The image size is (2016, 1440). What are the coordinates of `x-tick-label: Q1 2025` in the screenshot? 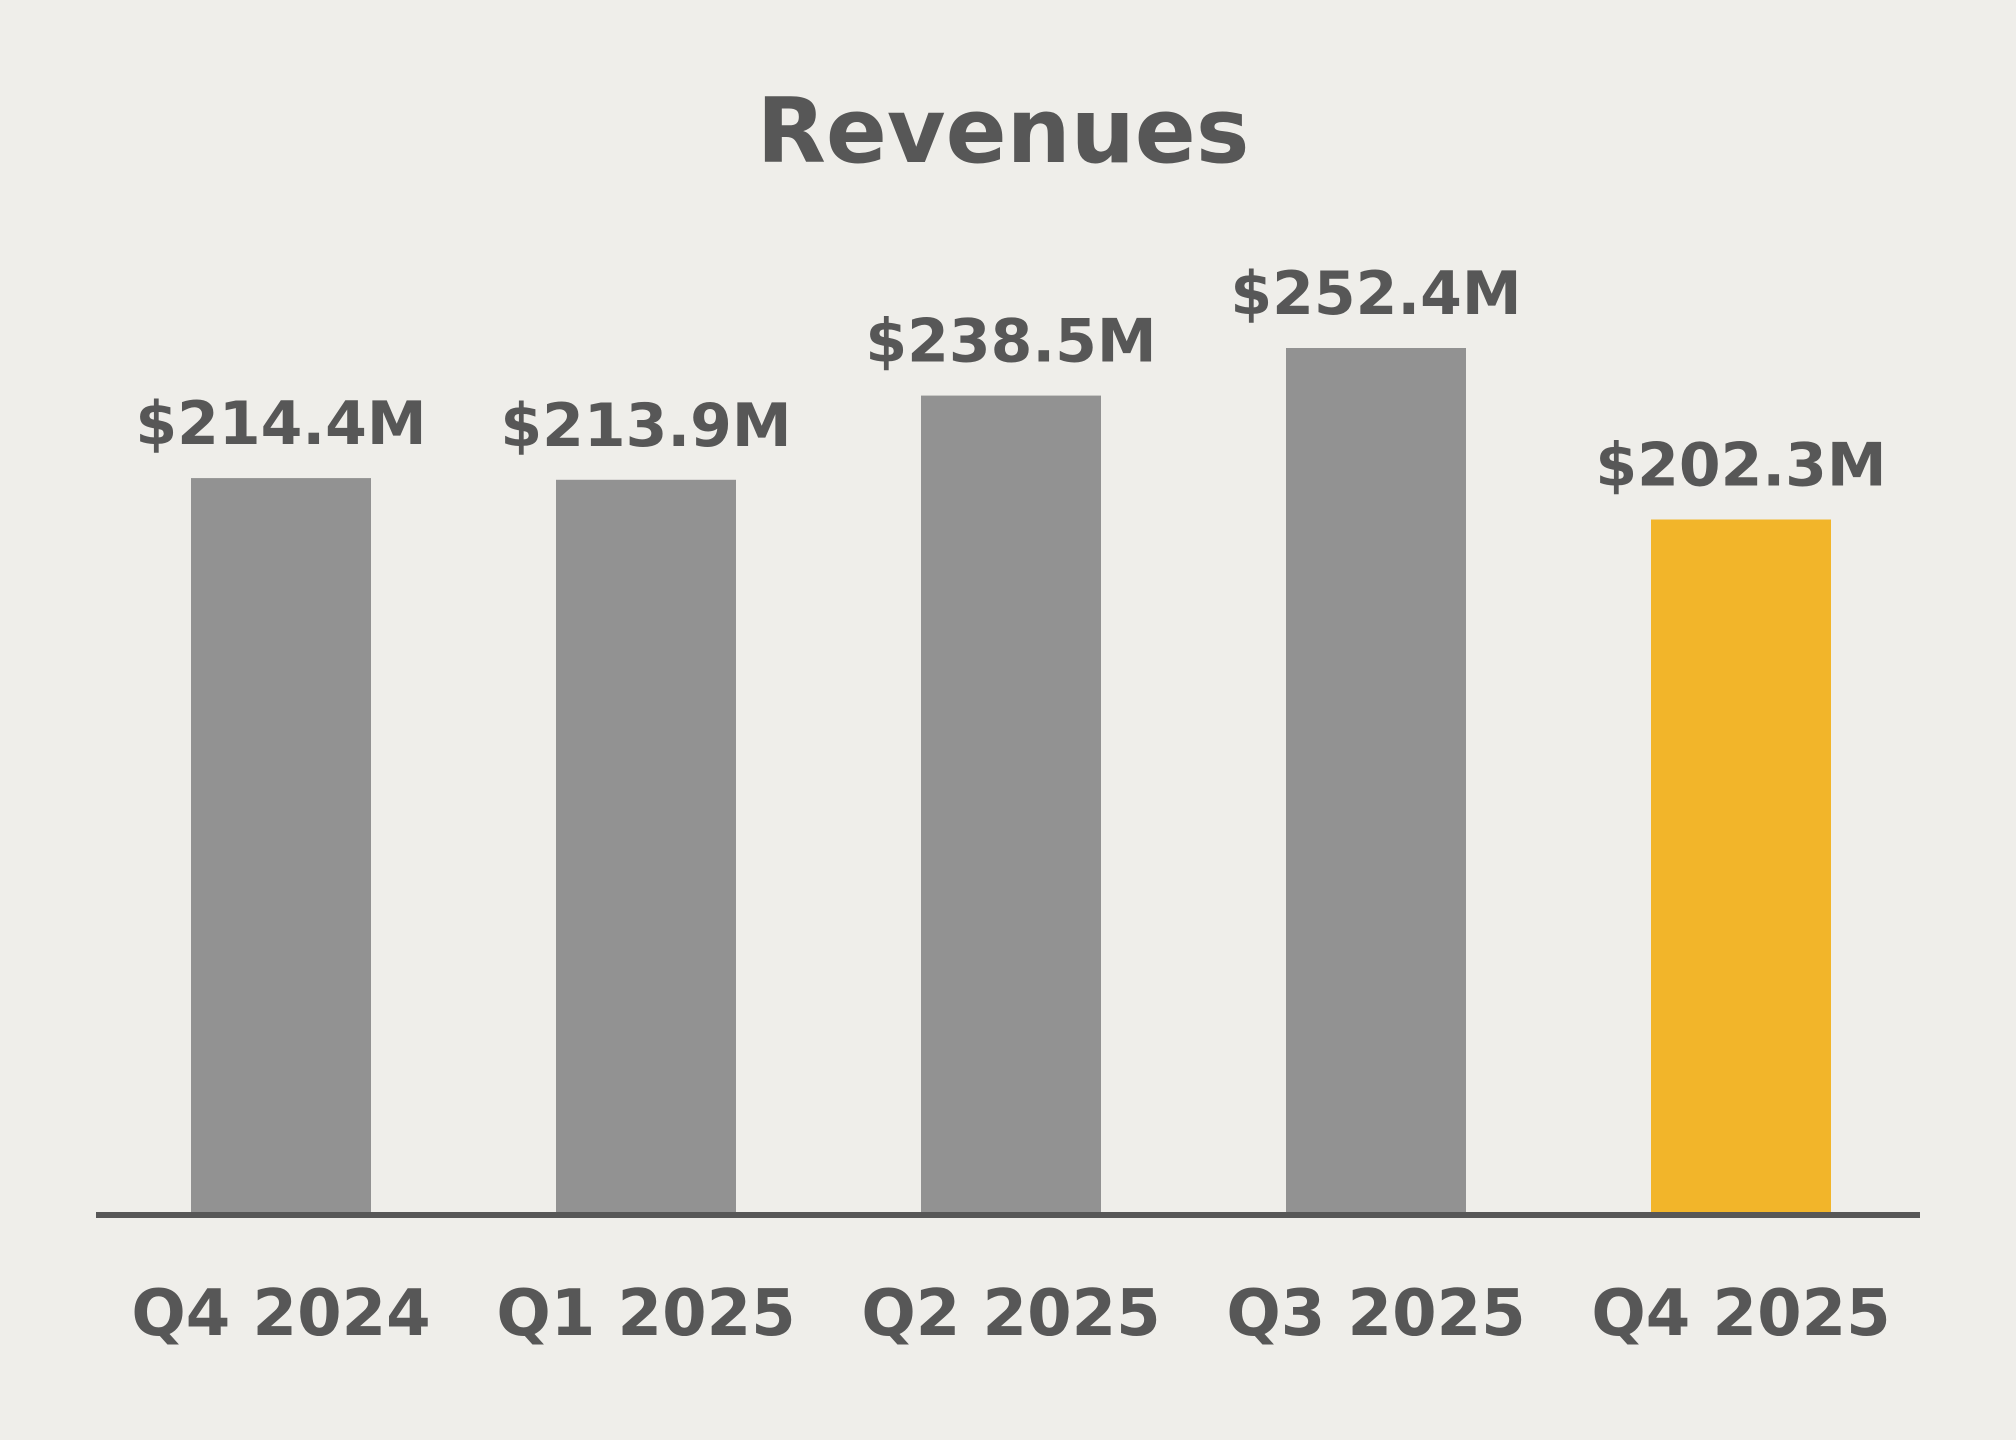 It's located at (645, 1314).